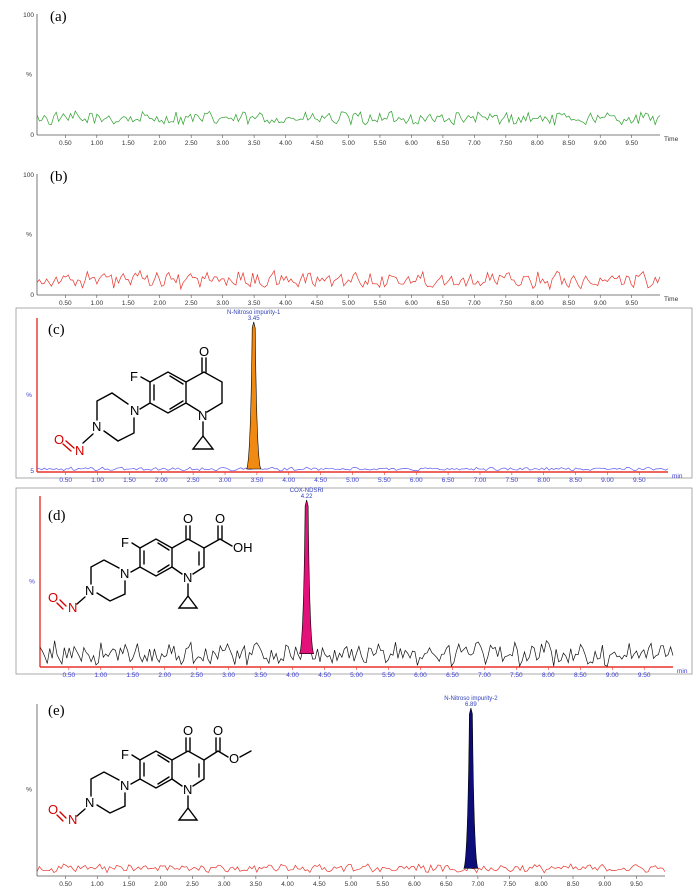 The width and height of the screenshot is (696, 886). I want to click on peak-label: N-Nitroso impurity-2, so click(471, 699).